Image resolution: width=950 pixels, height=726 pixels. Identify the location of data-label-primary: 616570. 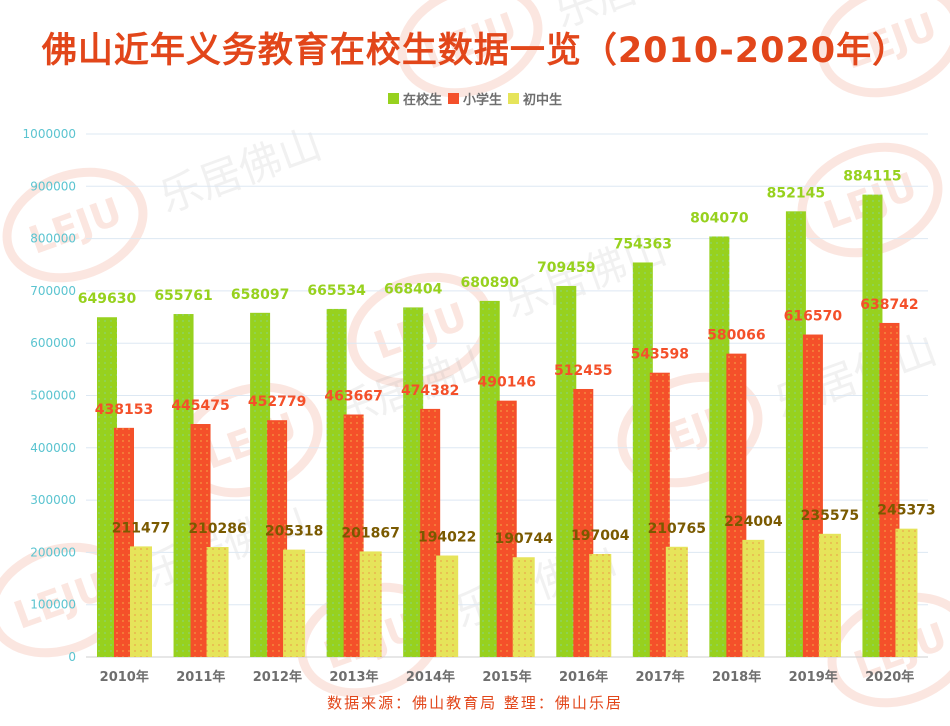
(813, 317).